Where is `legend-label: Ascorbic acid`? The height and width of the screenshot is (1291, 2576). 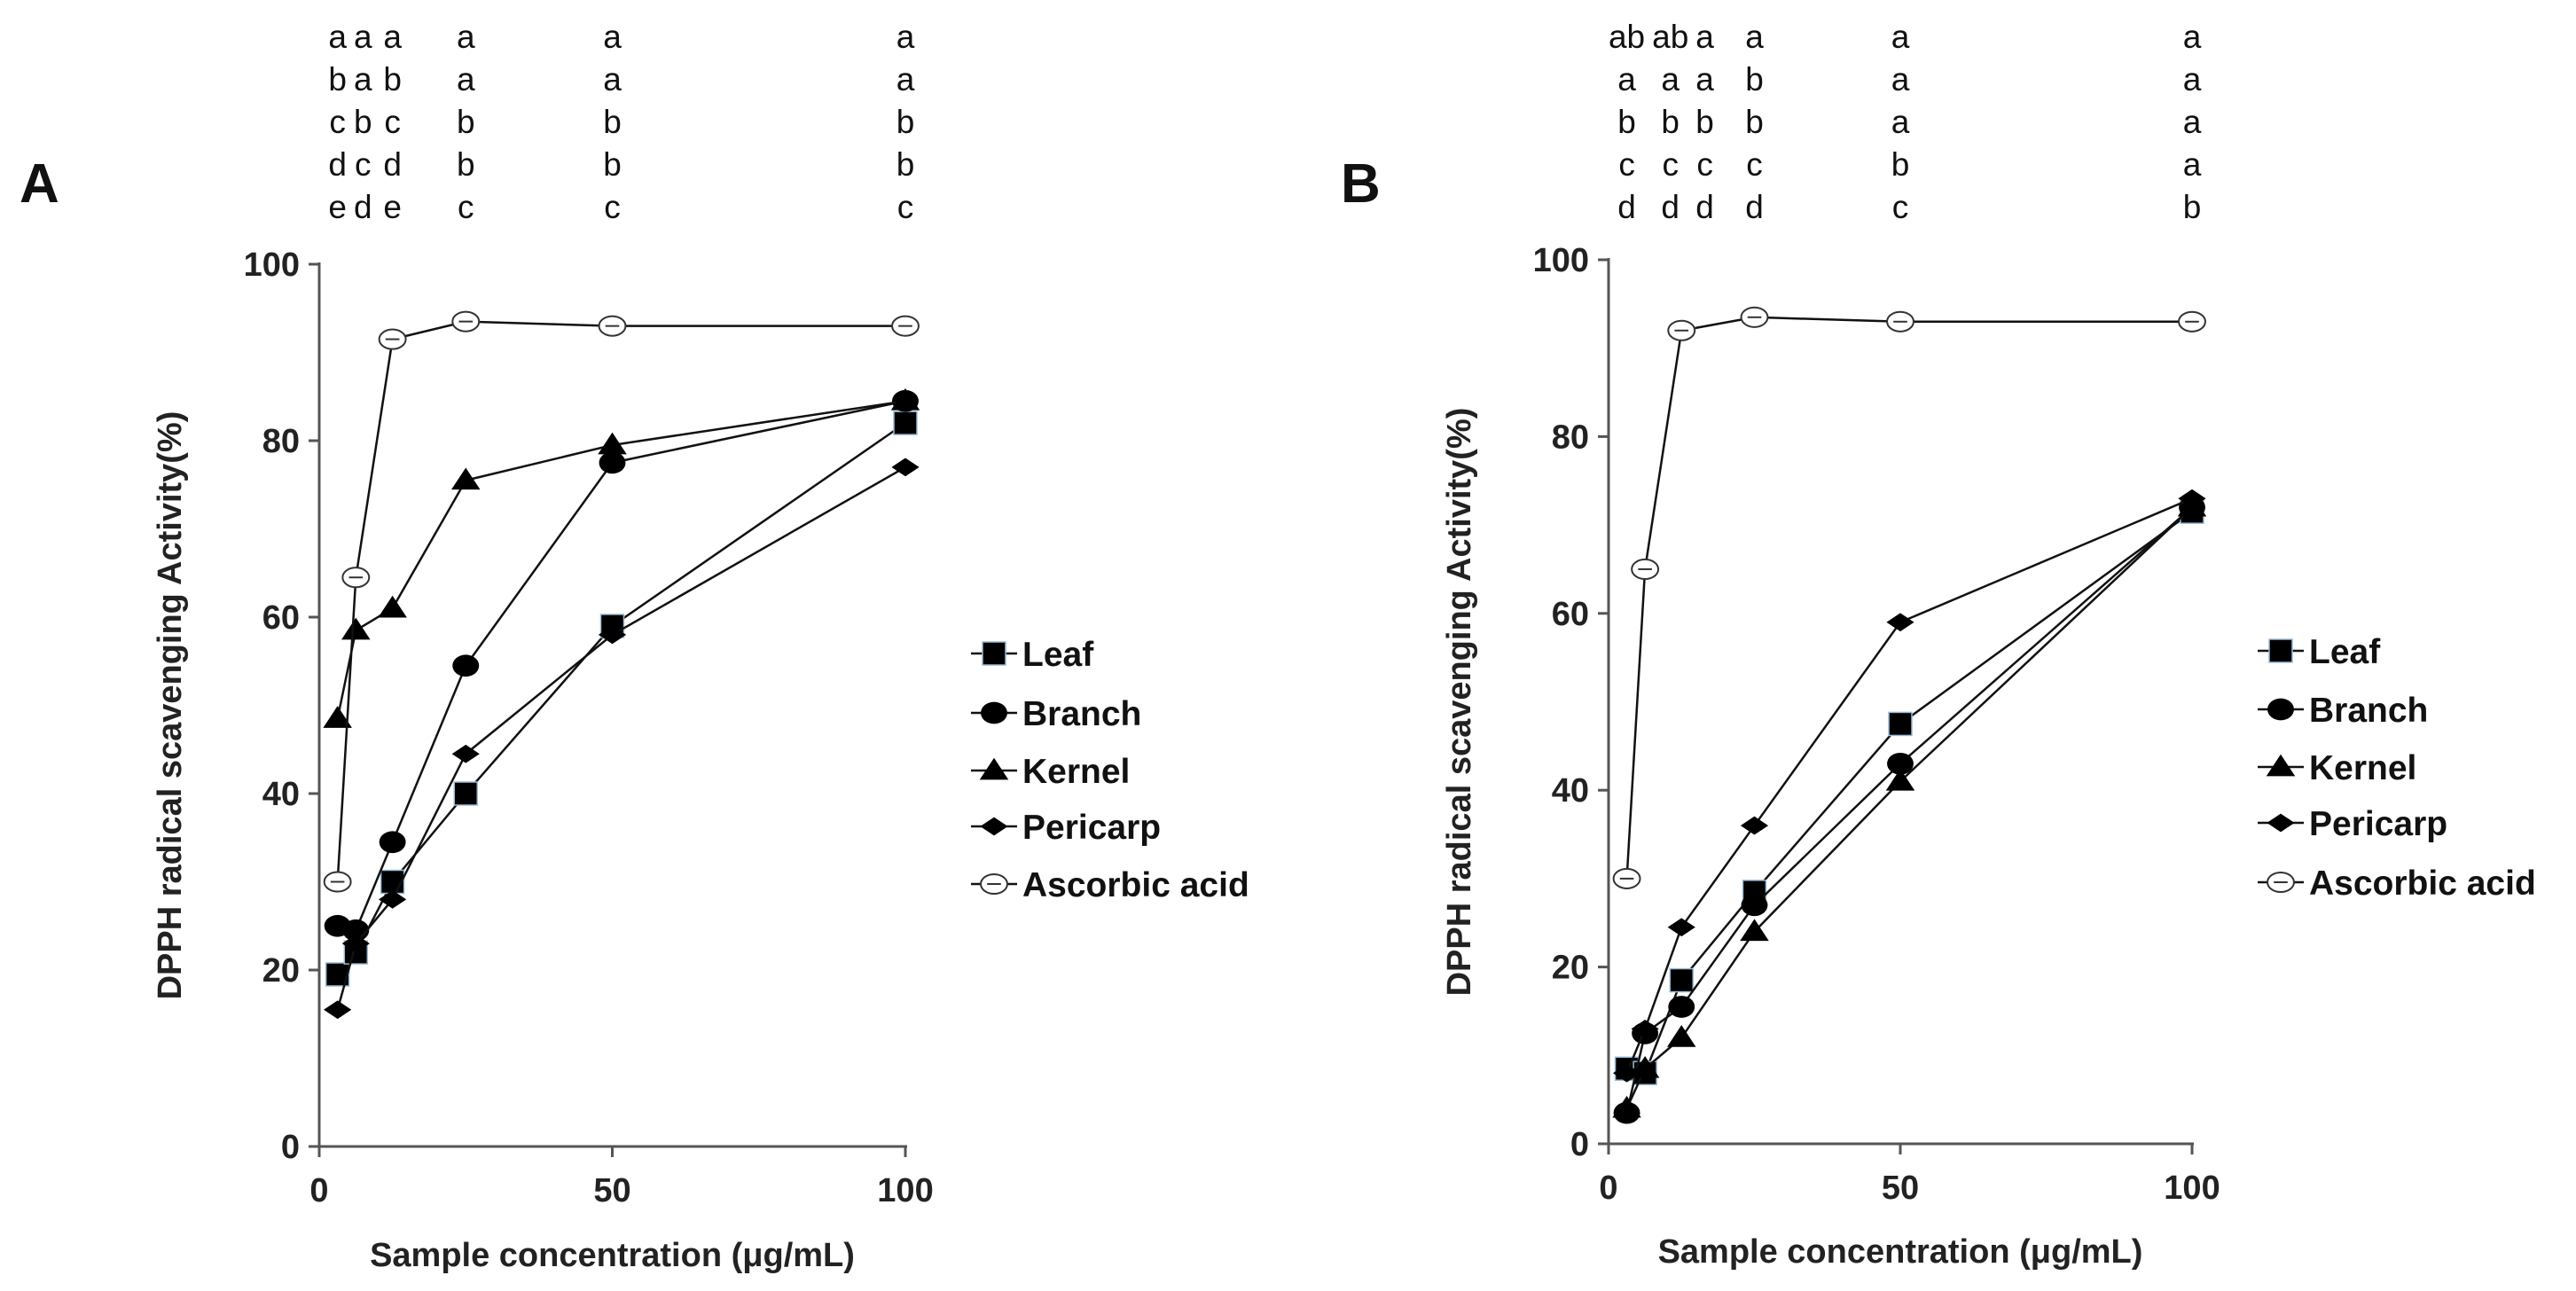
legend-label: Ascorbic acid is located at coordinates (1135, 885).